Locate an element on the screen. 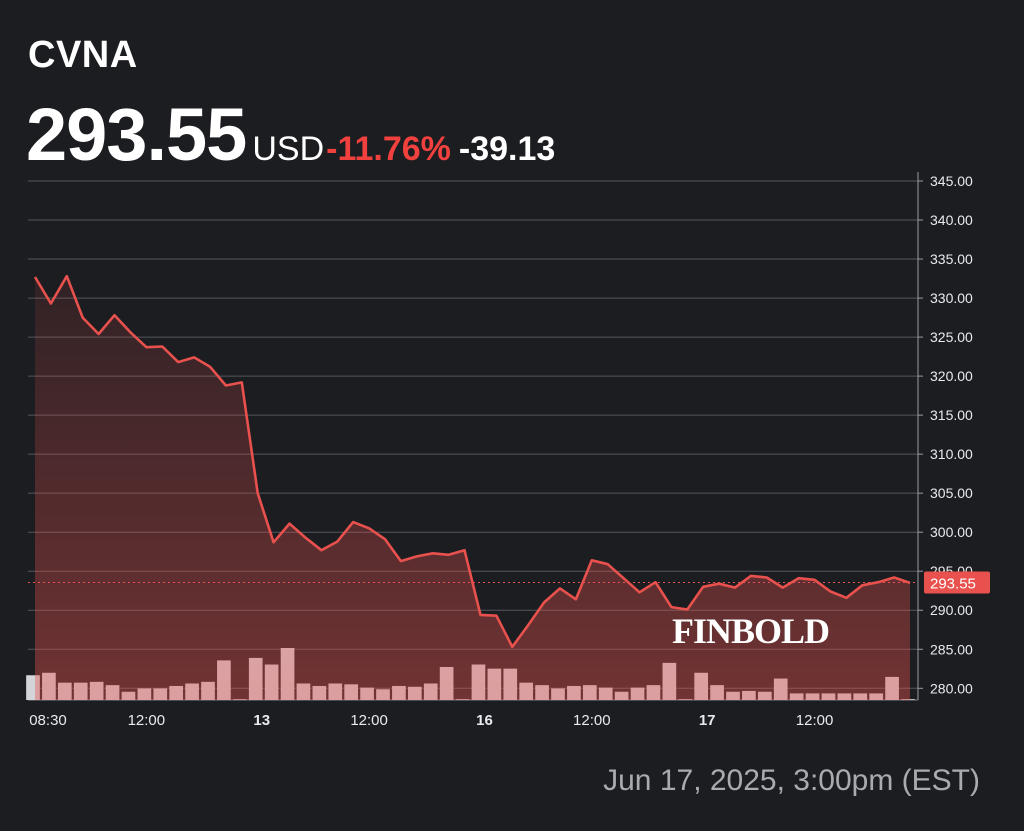  finbold-watermark: FINBOLD is located at coordinates (750, 631).